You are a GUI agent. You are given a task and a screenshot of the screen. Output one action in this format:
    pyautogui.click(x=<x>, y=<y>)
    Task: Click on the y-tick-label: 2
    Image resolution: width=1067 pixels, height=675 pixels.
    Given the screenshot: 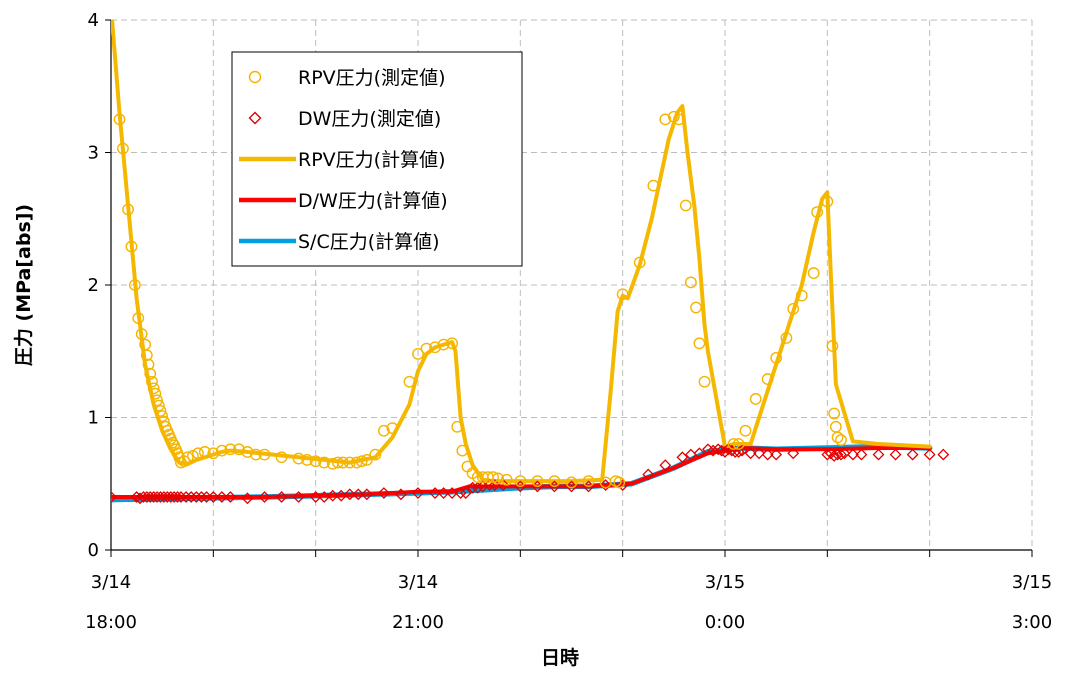 What is the action you would take?
    pyautogui.click(x=93, y=285)
    